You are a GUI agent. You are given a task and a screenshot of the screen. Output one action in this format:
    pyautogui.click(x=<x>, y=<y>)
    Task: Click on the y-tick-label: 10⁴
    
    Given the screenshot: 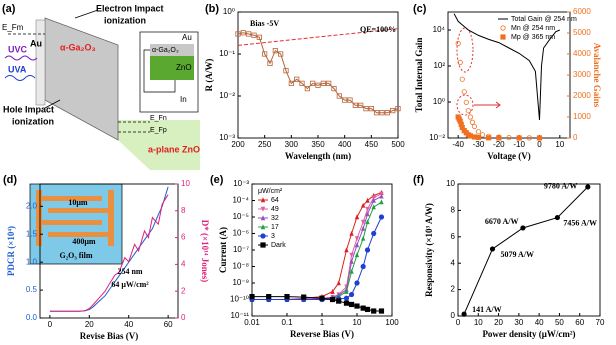 What is the action you would take?
    pyautogui.click(x=439, y=29)
    